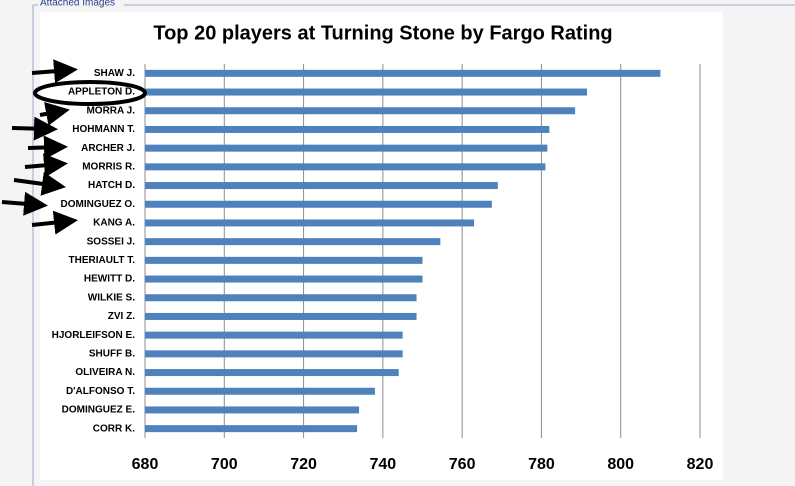 The width and height of the screenshot is (795, 486). Describe the element at coordinates (700, 464) in the screenshot. I see `x-tick-label: 820` at that location.